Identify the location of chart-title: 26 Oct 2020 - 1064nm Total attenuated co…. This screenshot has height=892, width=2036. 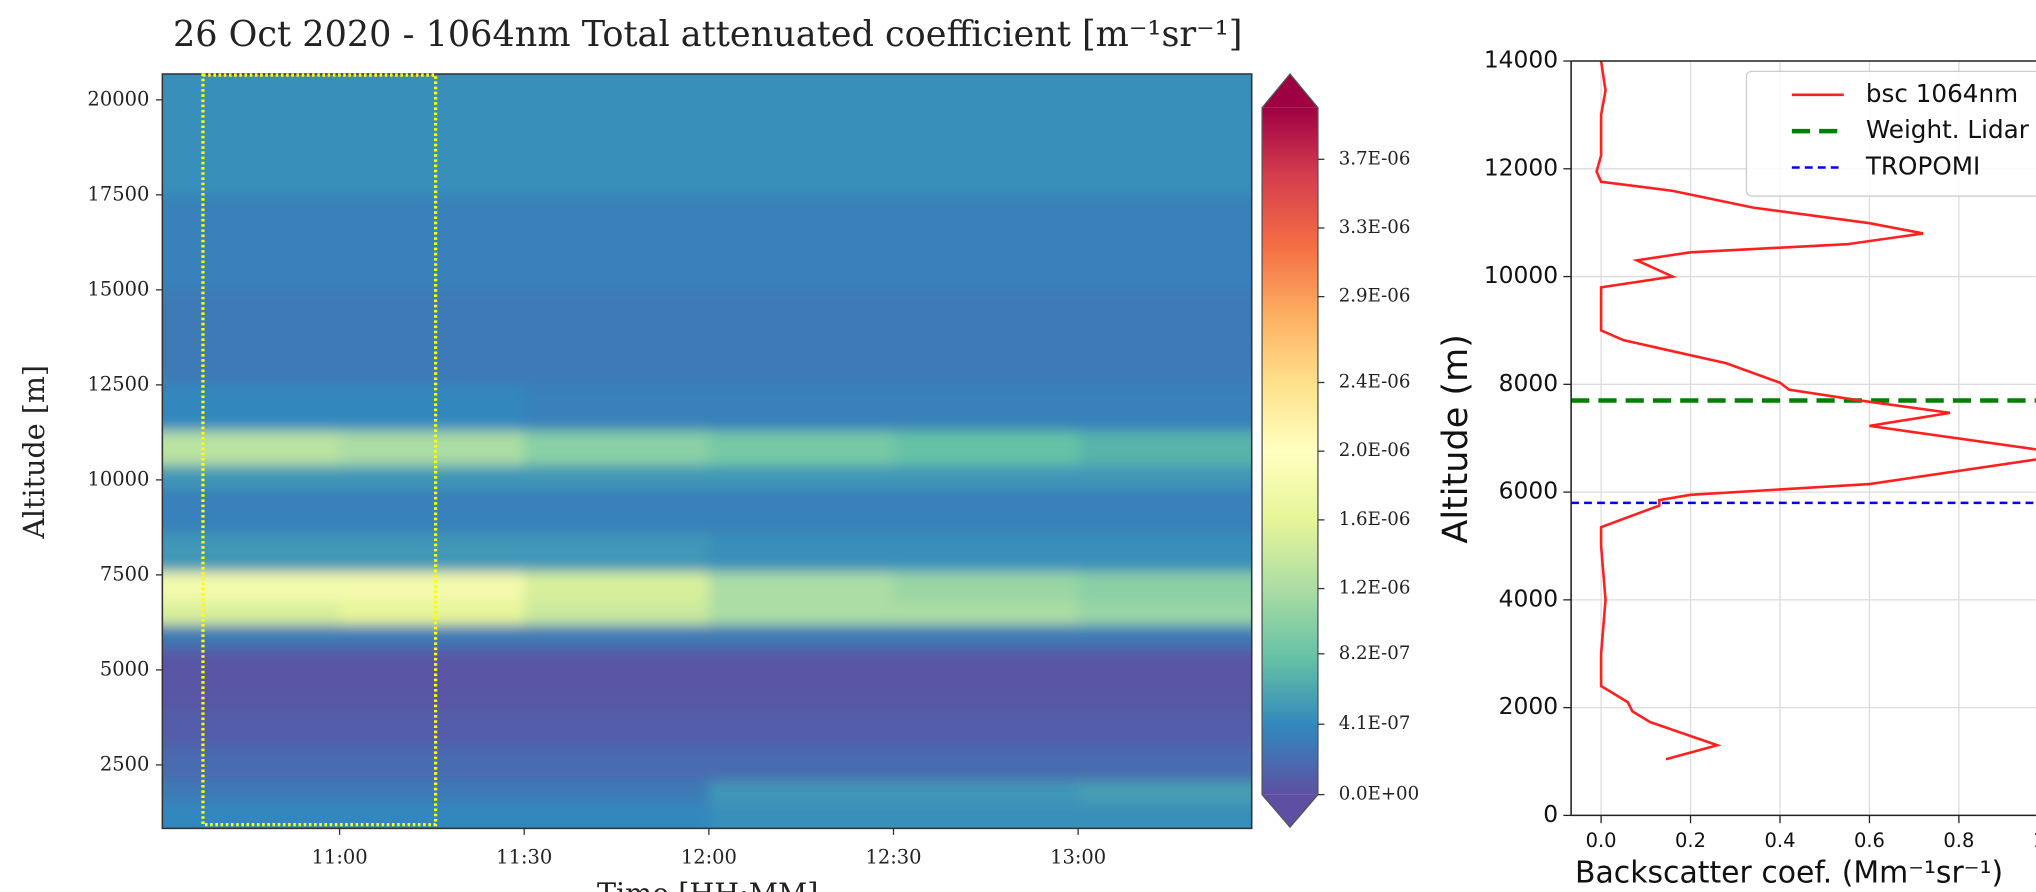
(707, 34).